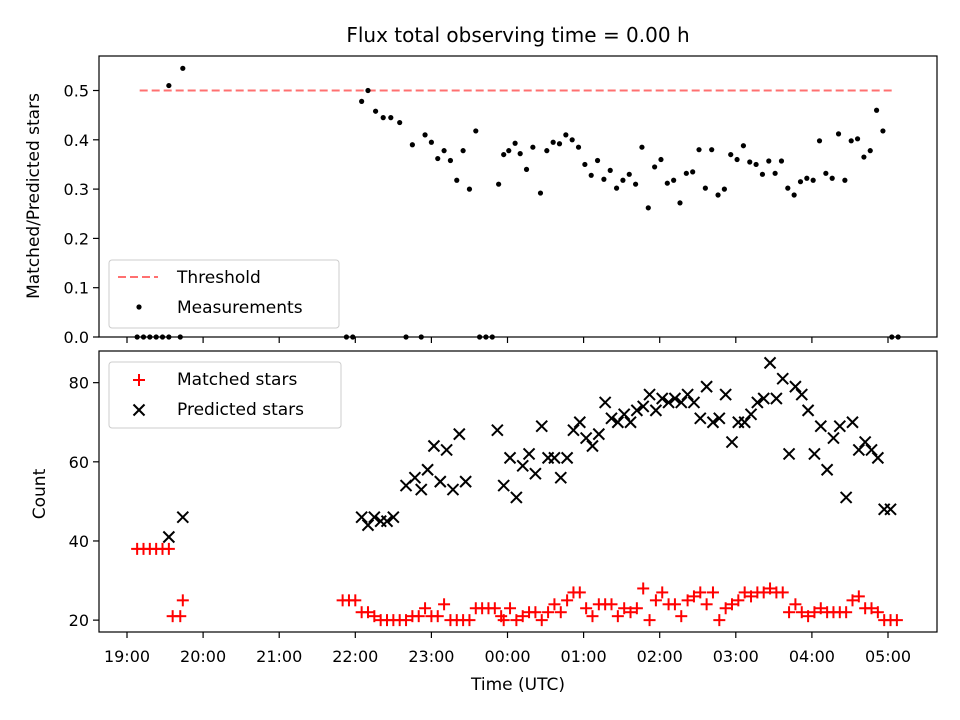 Image resolution: width=960 pixels, height=720 pixels. Describe the element at coordinates (76, 238) in the screenshot. I see `ratio-y-tick-label: 0.2` at that location.